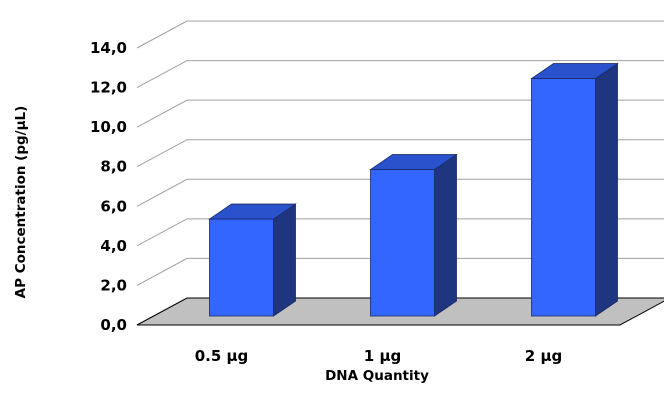 This screenshot has height=415, width=664. Describe the element at coordinates (222, 356) in the screenshot. I see `x-category-label: 0.5 µg` at that location.